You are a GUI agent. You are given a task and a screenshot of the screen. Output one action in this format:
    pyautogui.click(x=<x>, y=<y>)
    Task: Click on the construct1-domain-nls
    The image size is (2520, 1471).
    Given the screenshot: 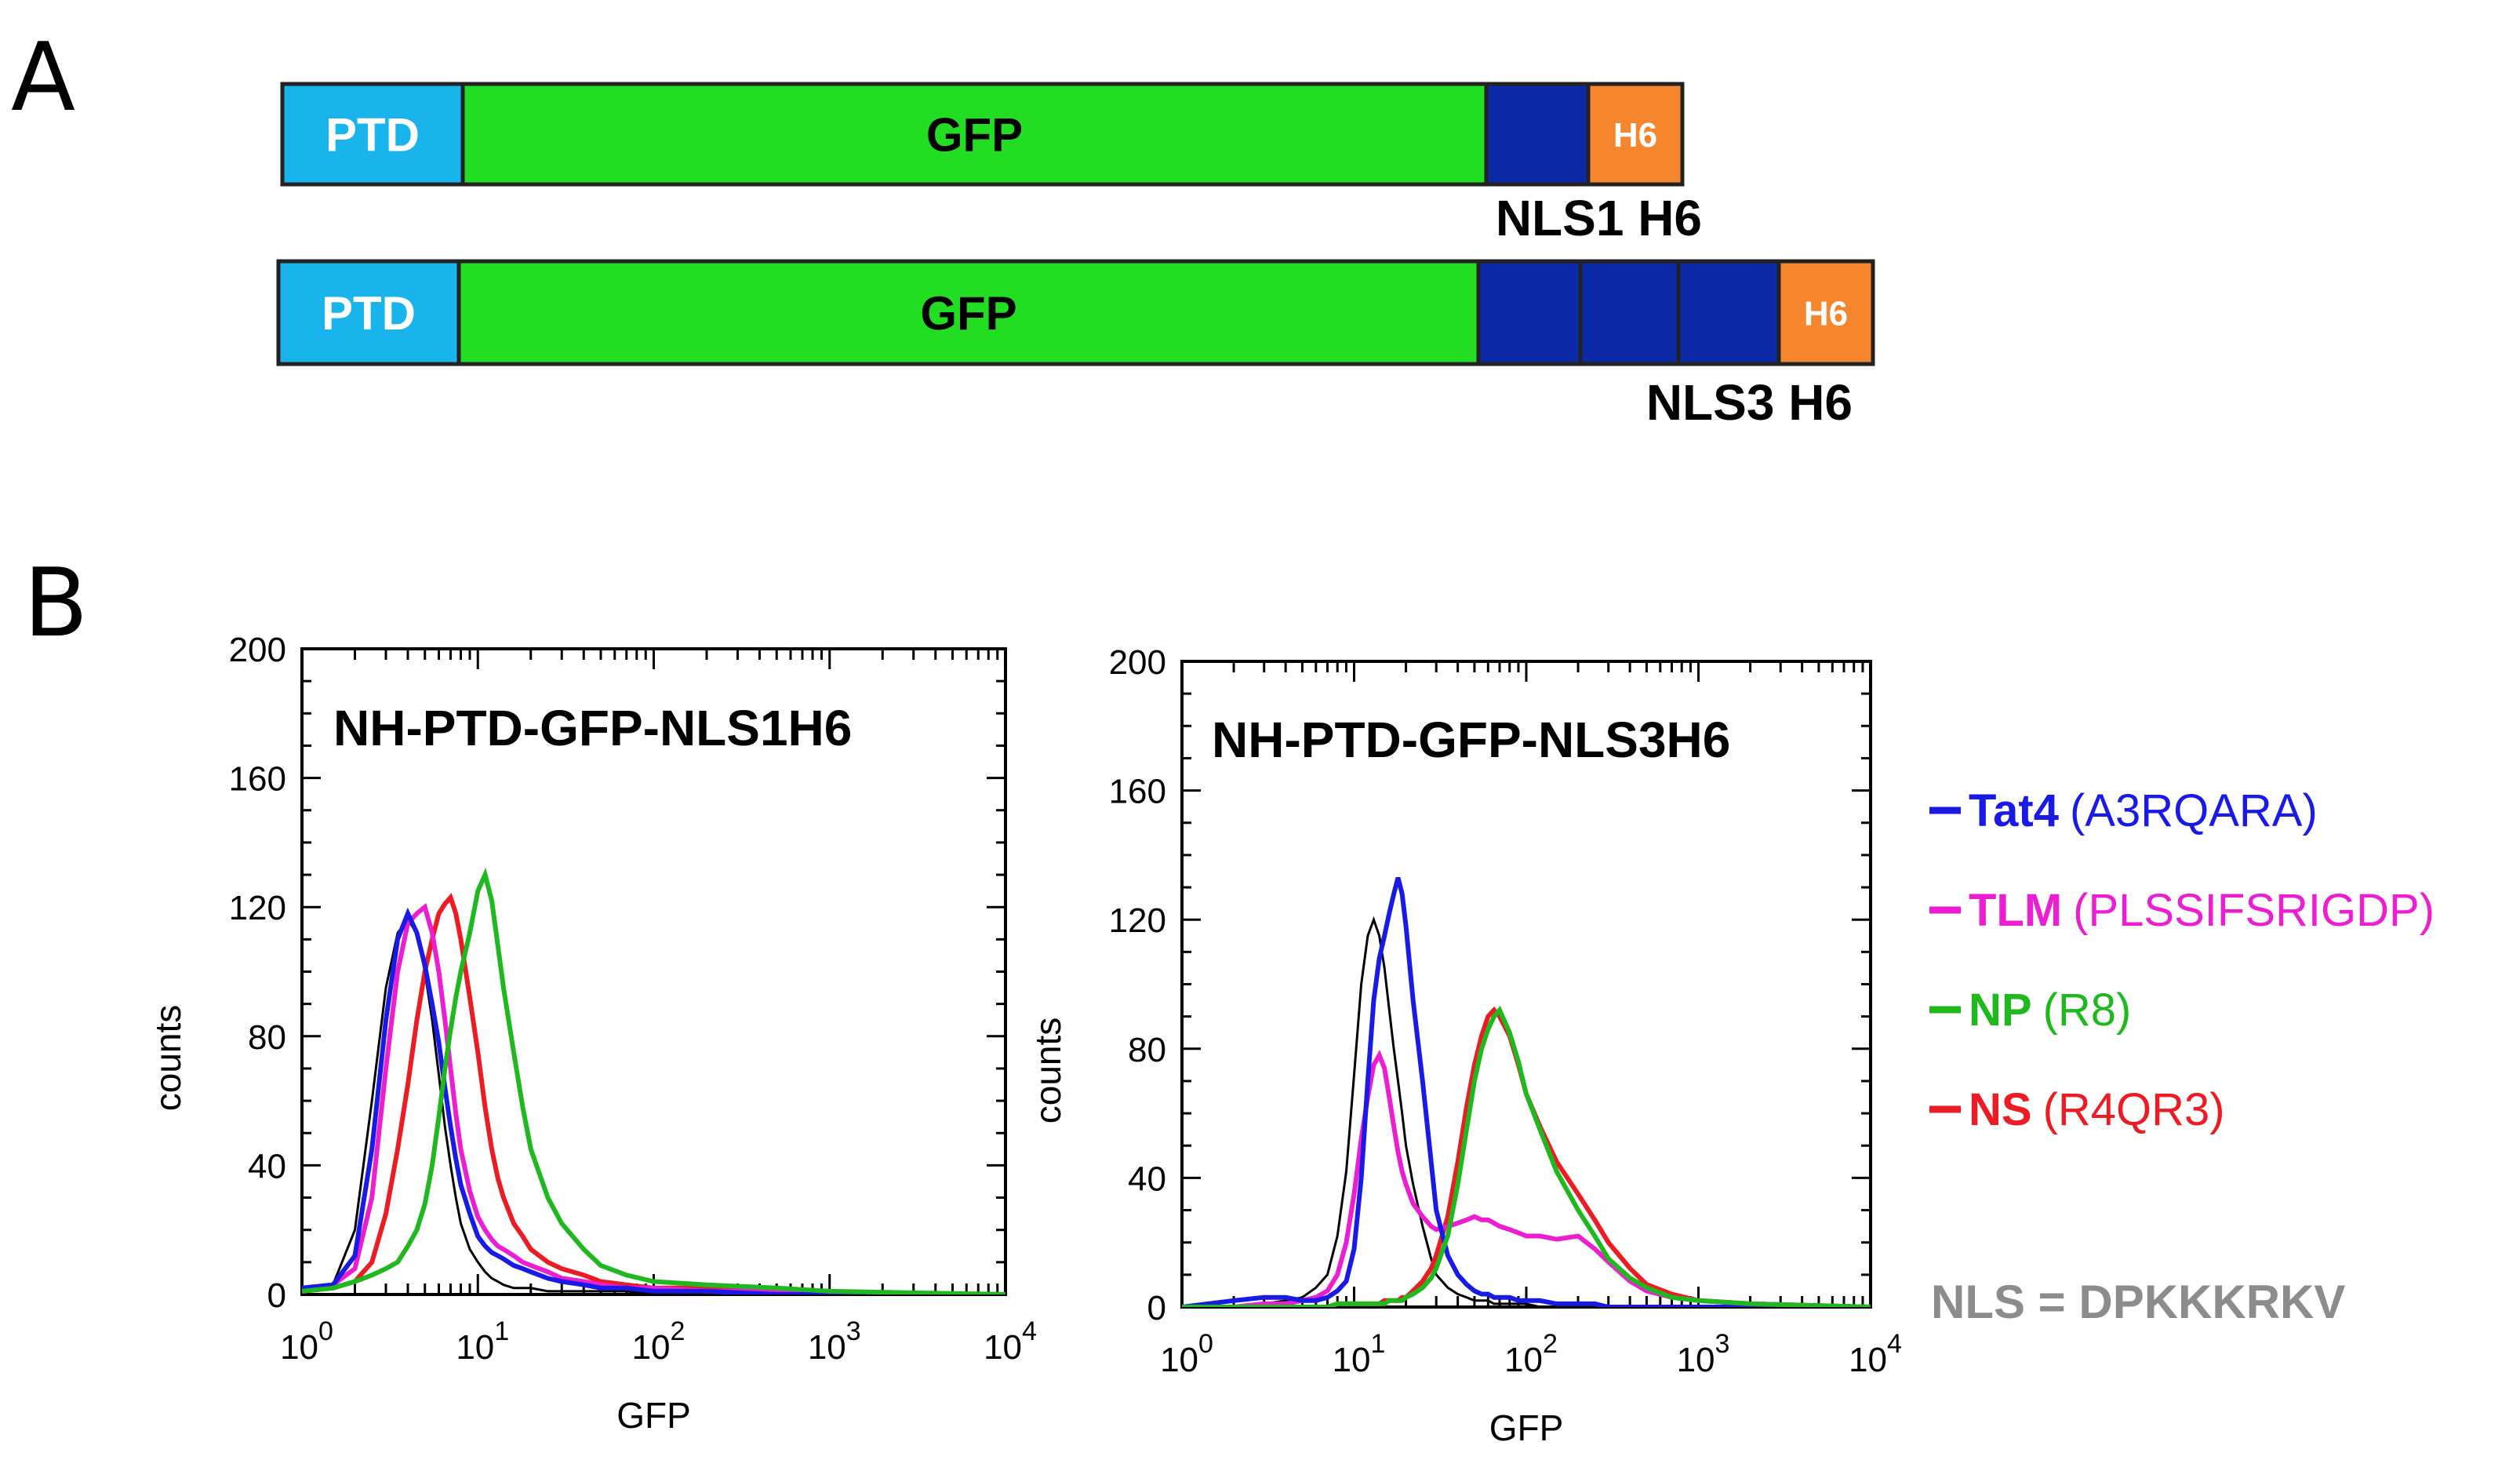 What is the action you would take?
    pyautogui.click(x=1537, y=134)
    